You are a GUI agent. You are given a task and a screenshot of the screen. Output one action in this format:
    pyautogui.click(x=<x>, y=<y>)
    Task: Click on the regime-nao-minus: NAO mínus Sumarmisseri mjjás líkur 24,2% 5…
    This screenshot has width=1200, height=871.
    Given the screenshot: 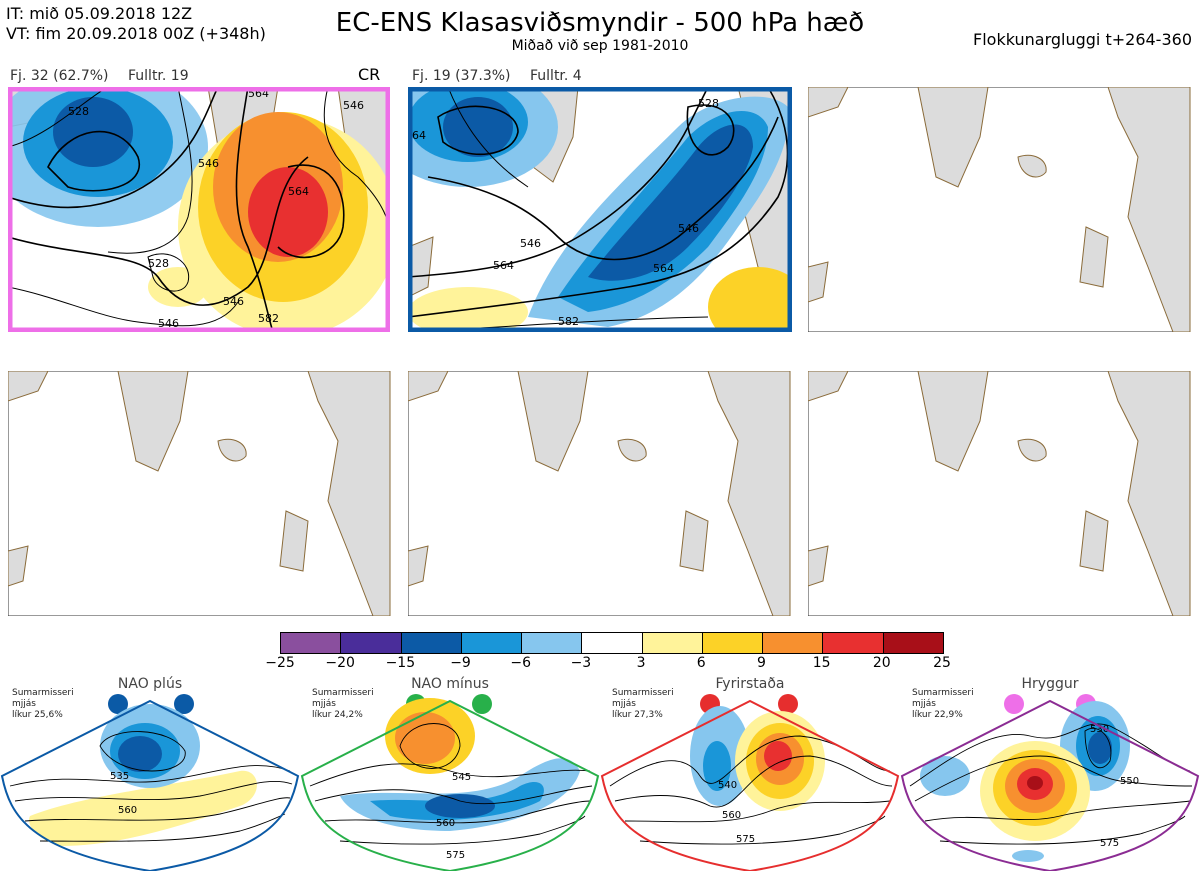 What is the action you would take?
    pyautogui.click(x=450, y=773)
    